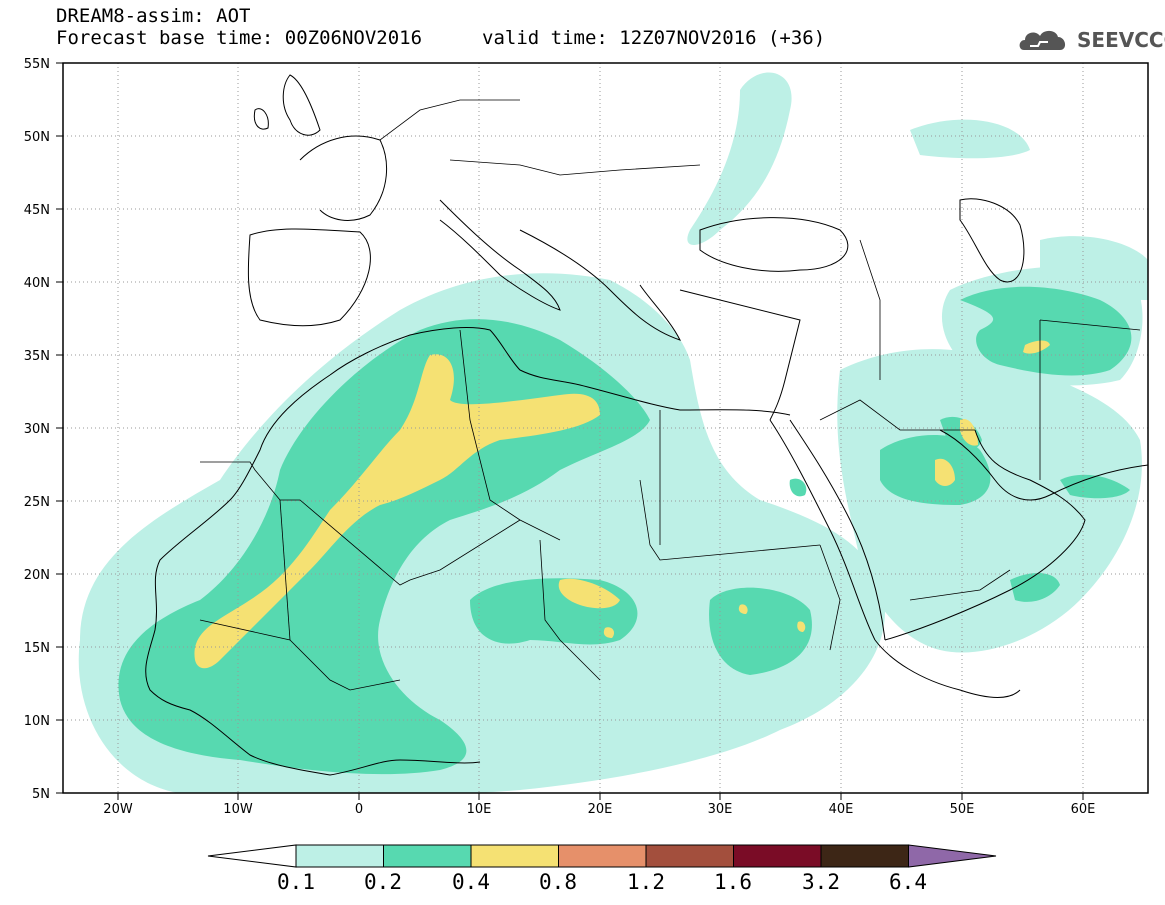 The width and height of the screenshot is (1165, 905). What do you see at coordinates (153, 16) in the screenshot?
I see `map-title: DREAM8-assim: AOT` at bounding box center [153, 16].